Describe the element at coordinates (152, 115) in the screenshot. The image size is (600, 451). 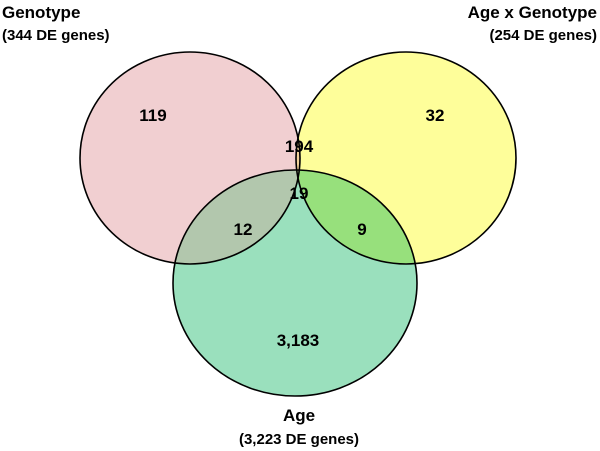
I see `genotype-only-count: 119` at that location.